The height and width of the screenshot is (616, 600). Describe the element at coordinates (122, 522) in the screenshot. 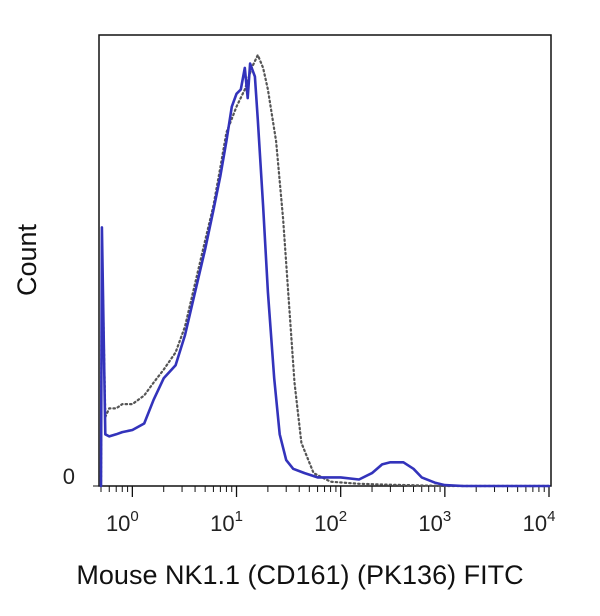

I see `x-tick-label: 10⁰` at that location.